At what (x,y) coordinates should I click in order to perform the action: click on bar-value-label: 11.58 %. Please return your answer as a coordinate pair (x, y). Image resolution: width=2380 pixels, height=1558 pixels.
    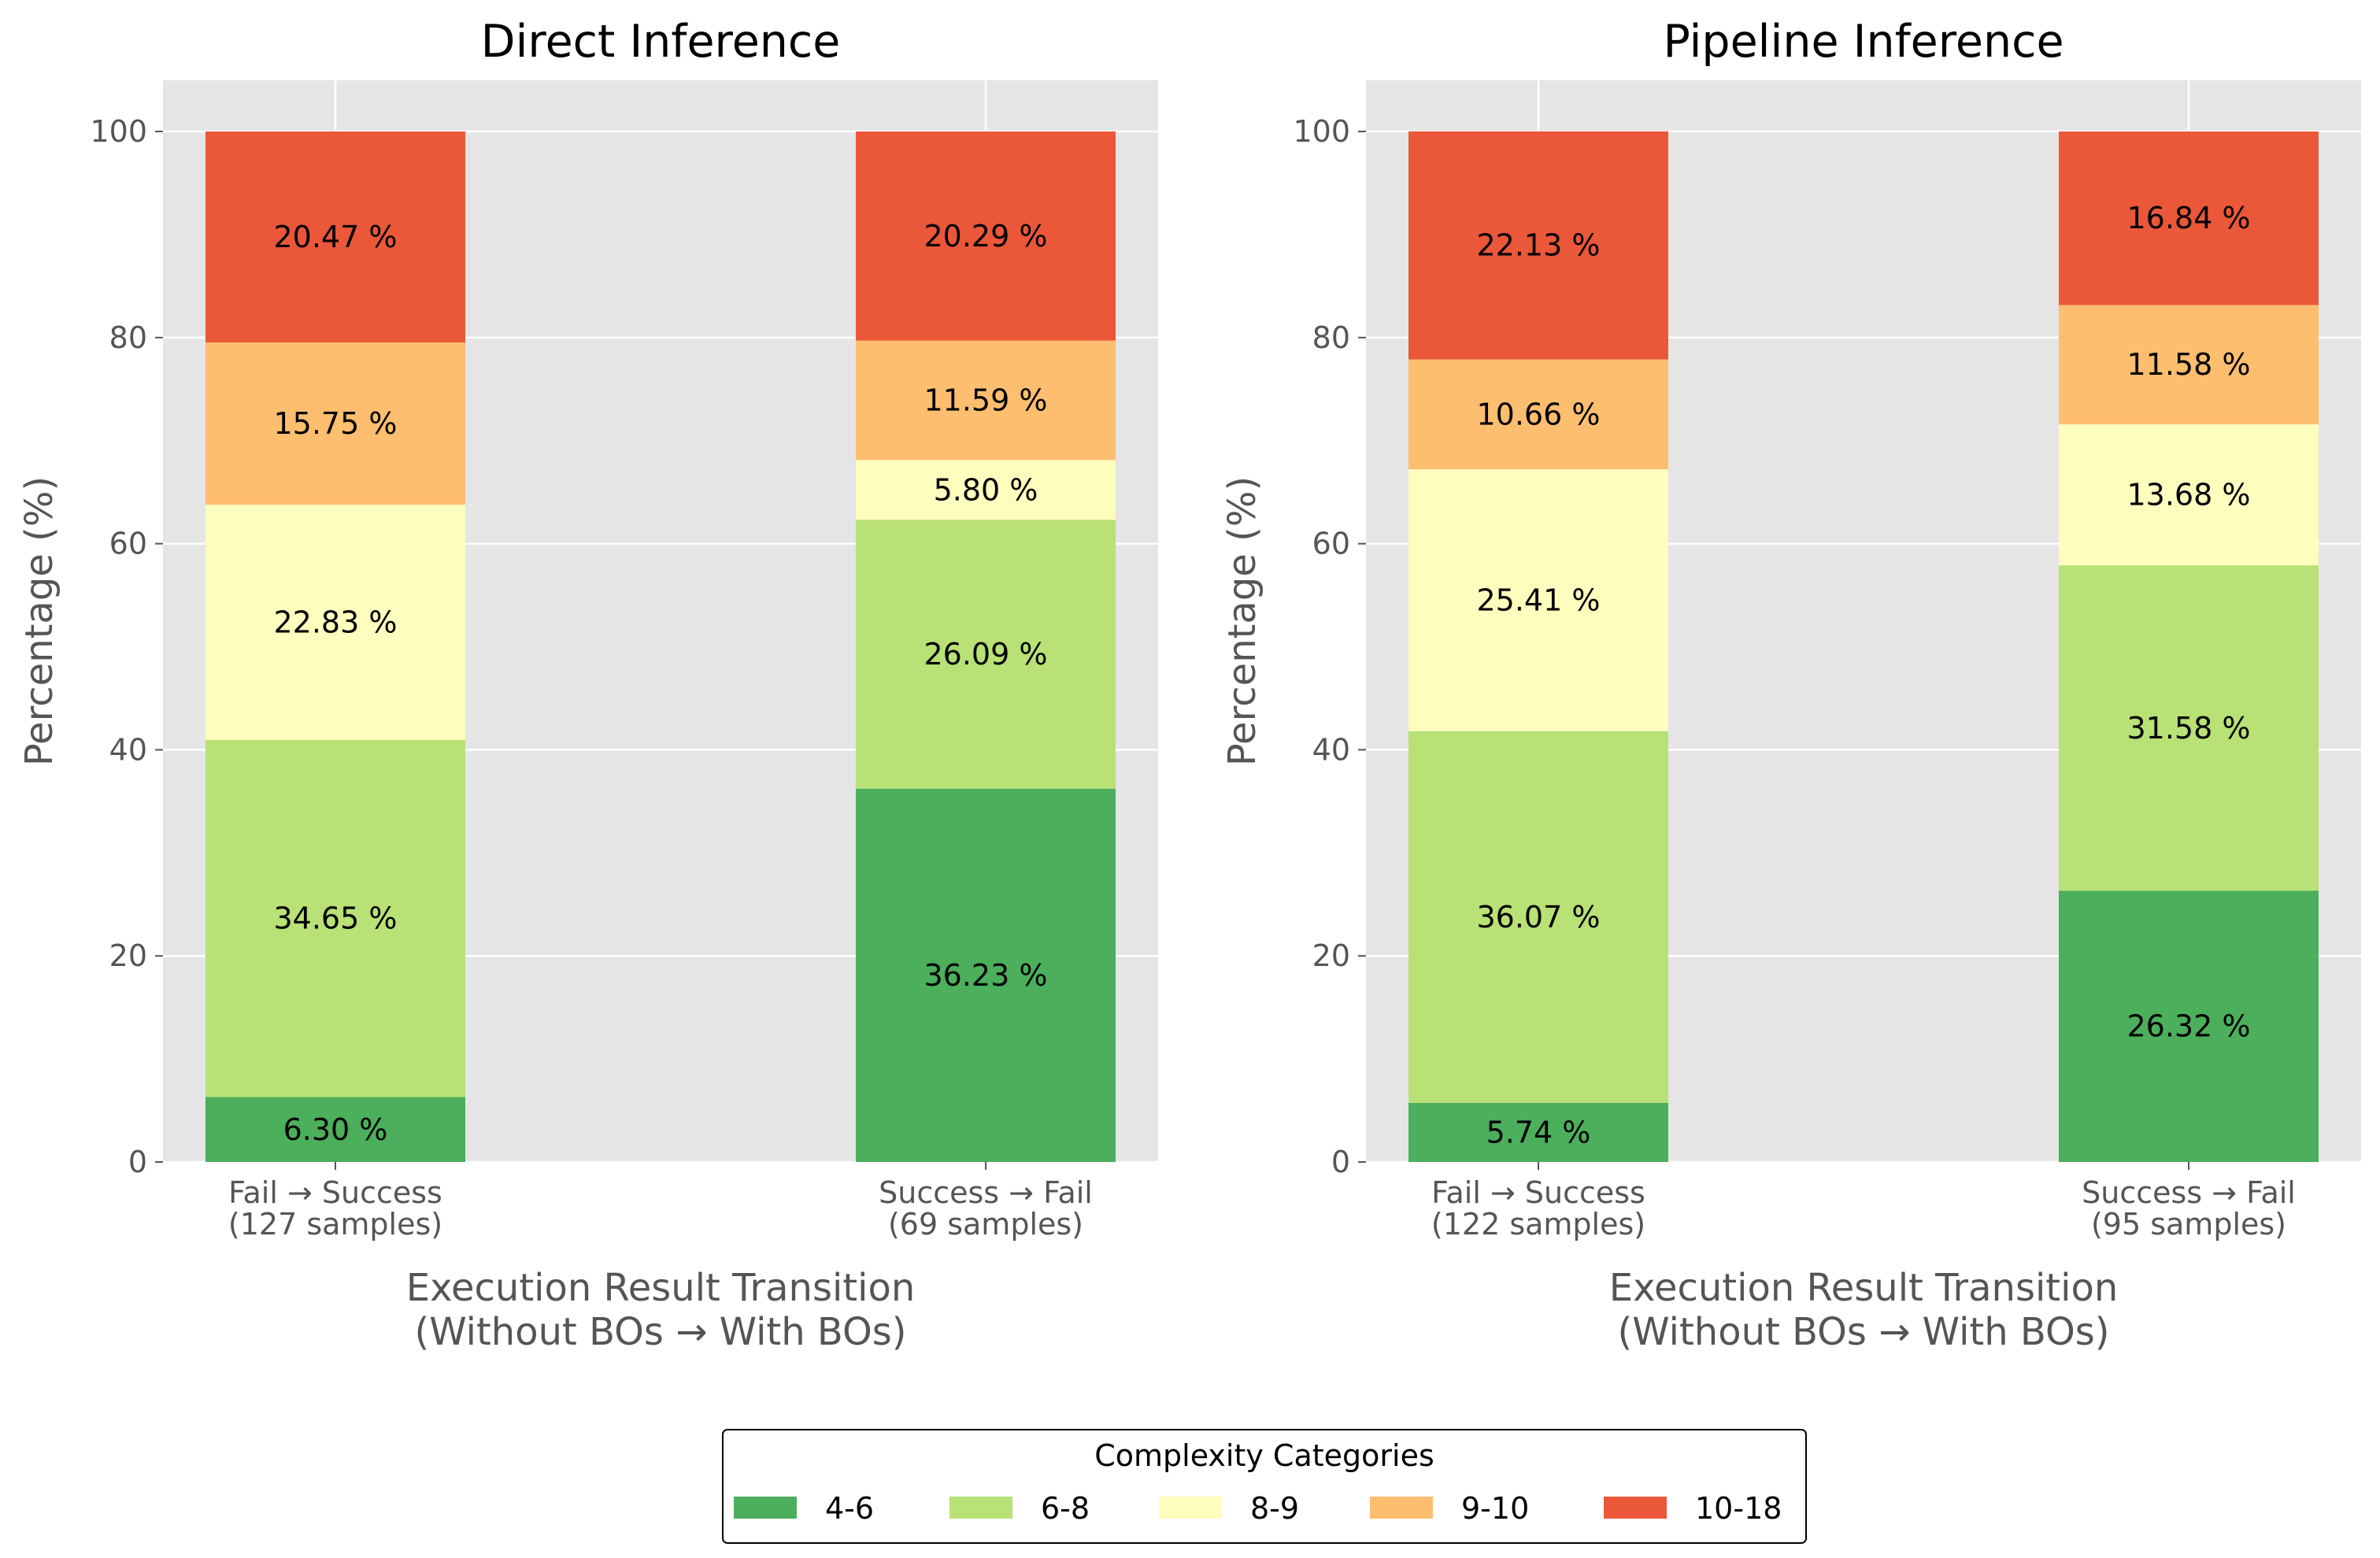
    Looking at the image, I should click on (2189, 365).